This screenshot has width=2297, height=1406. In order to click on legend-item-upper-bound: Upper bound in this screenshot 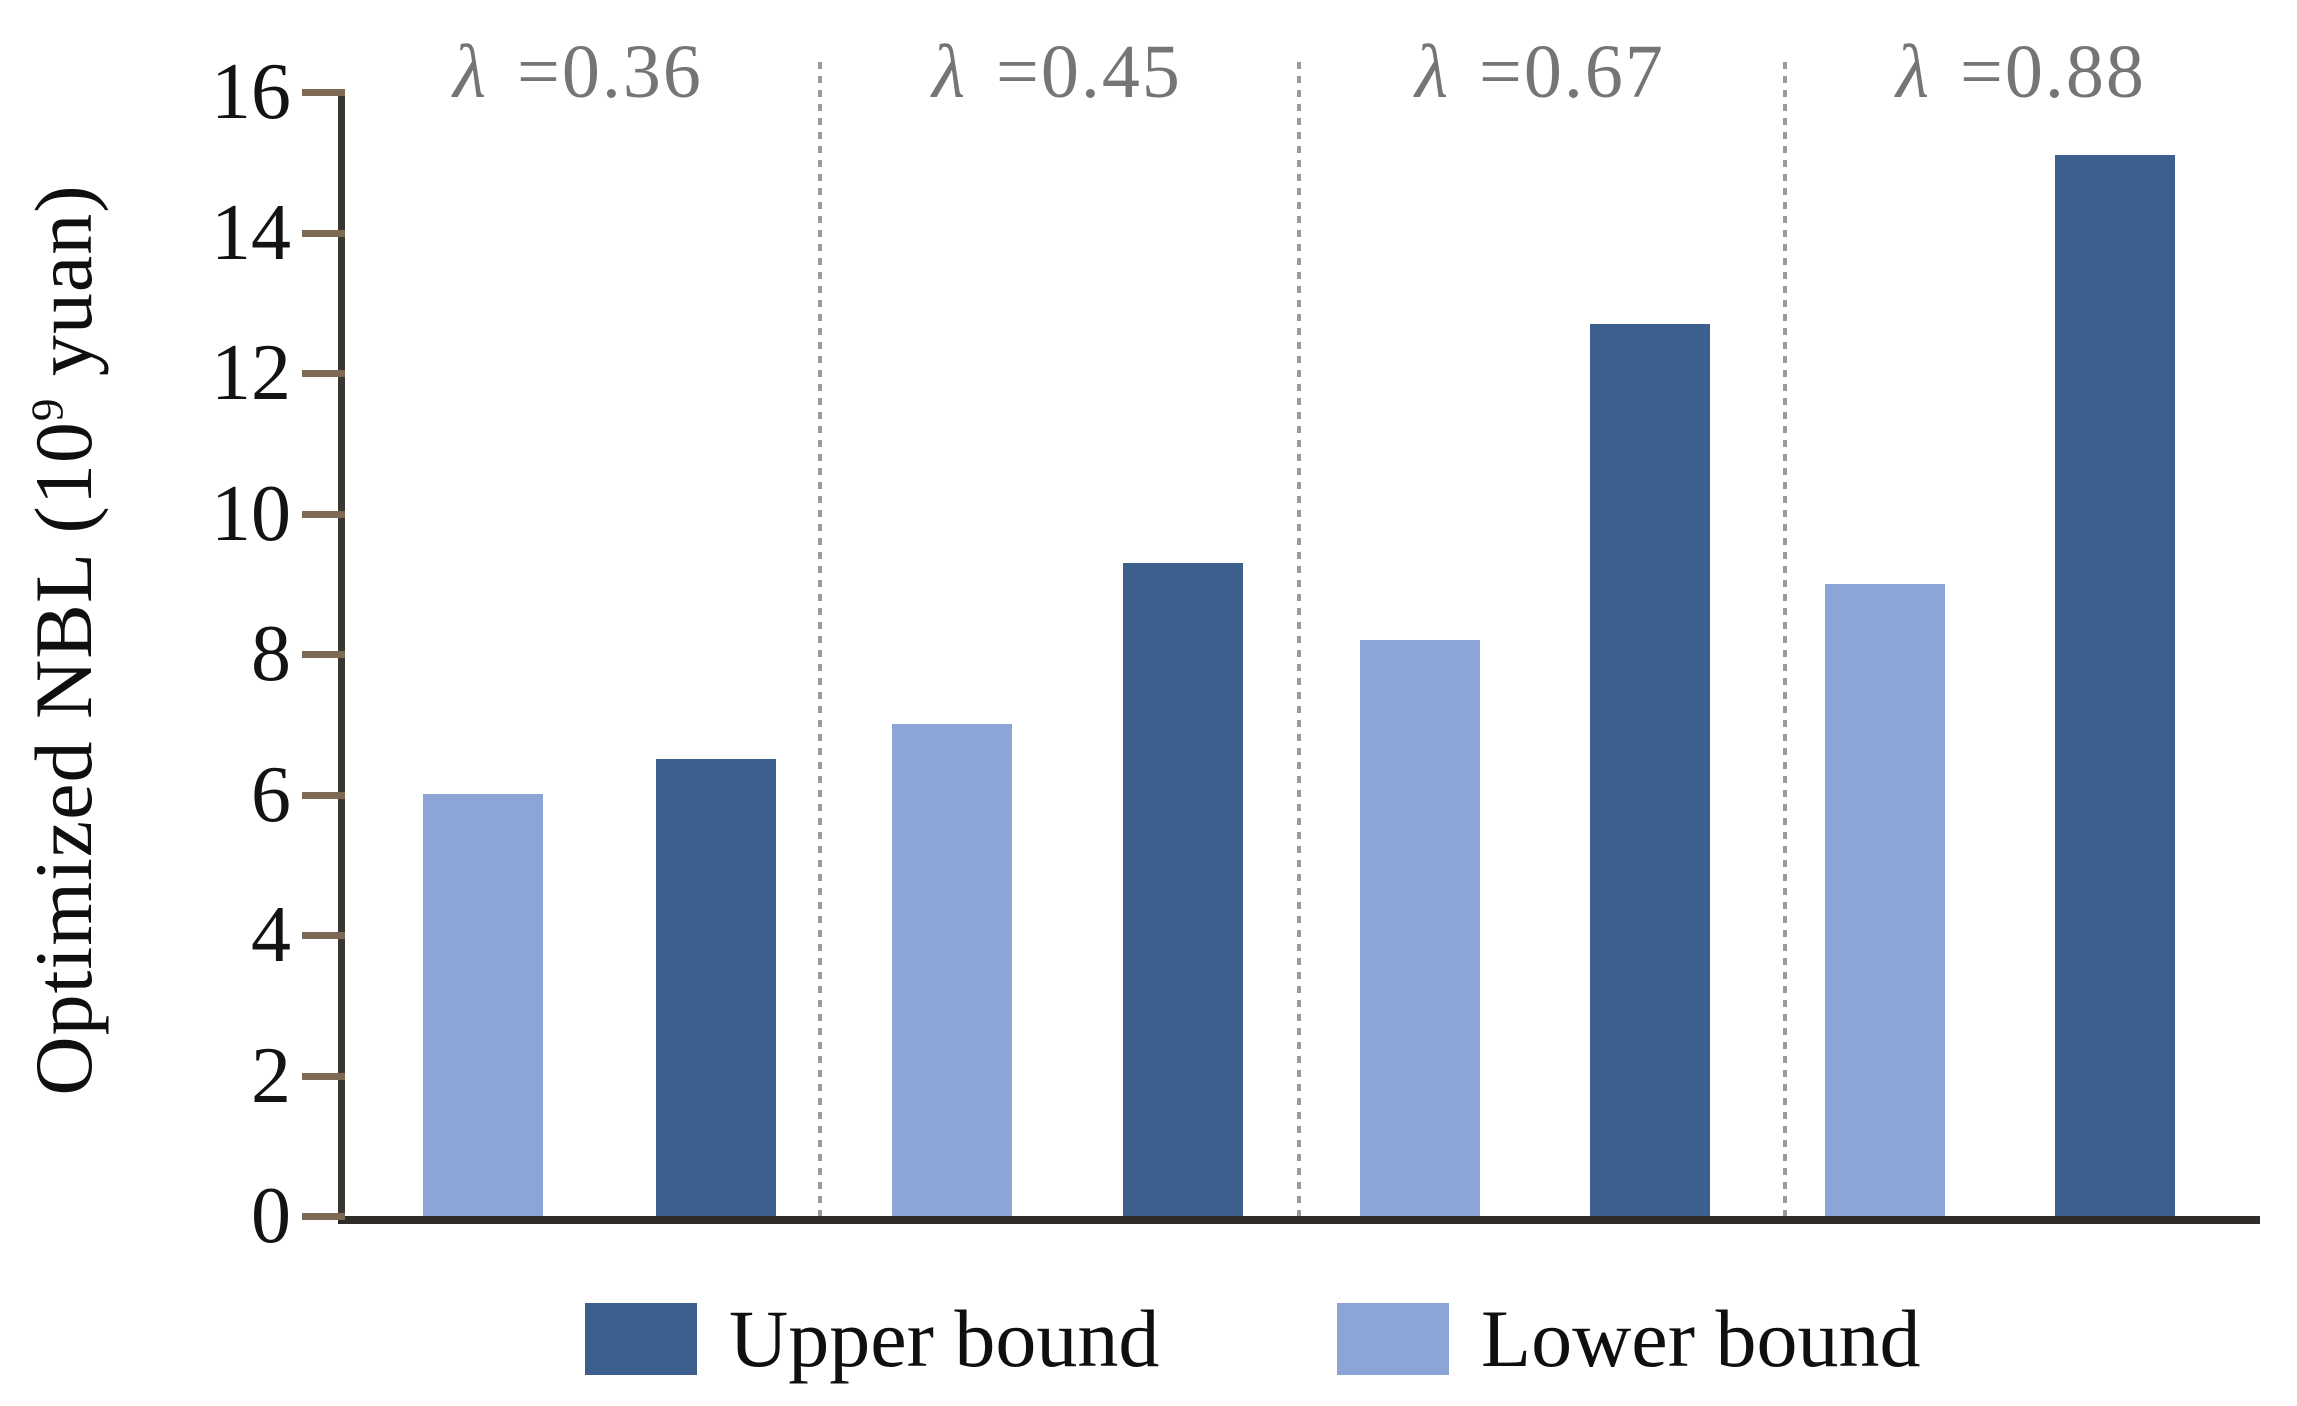, I will do `click(872, 1339)`.